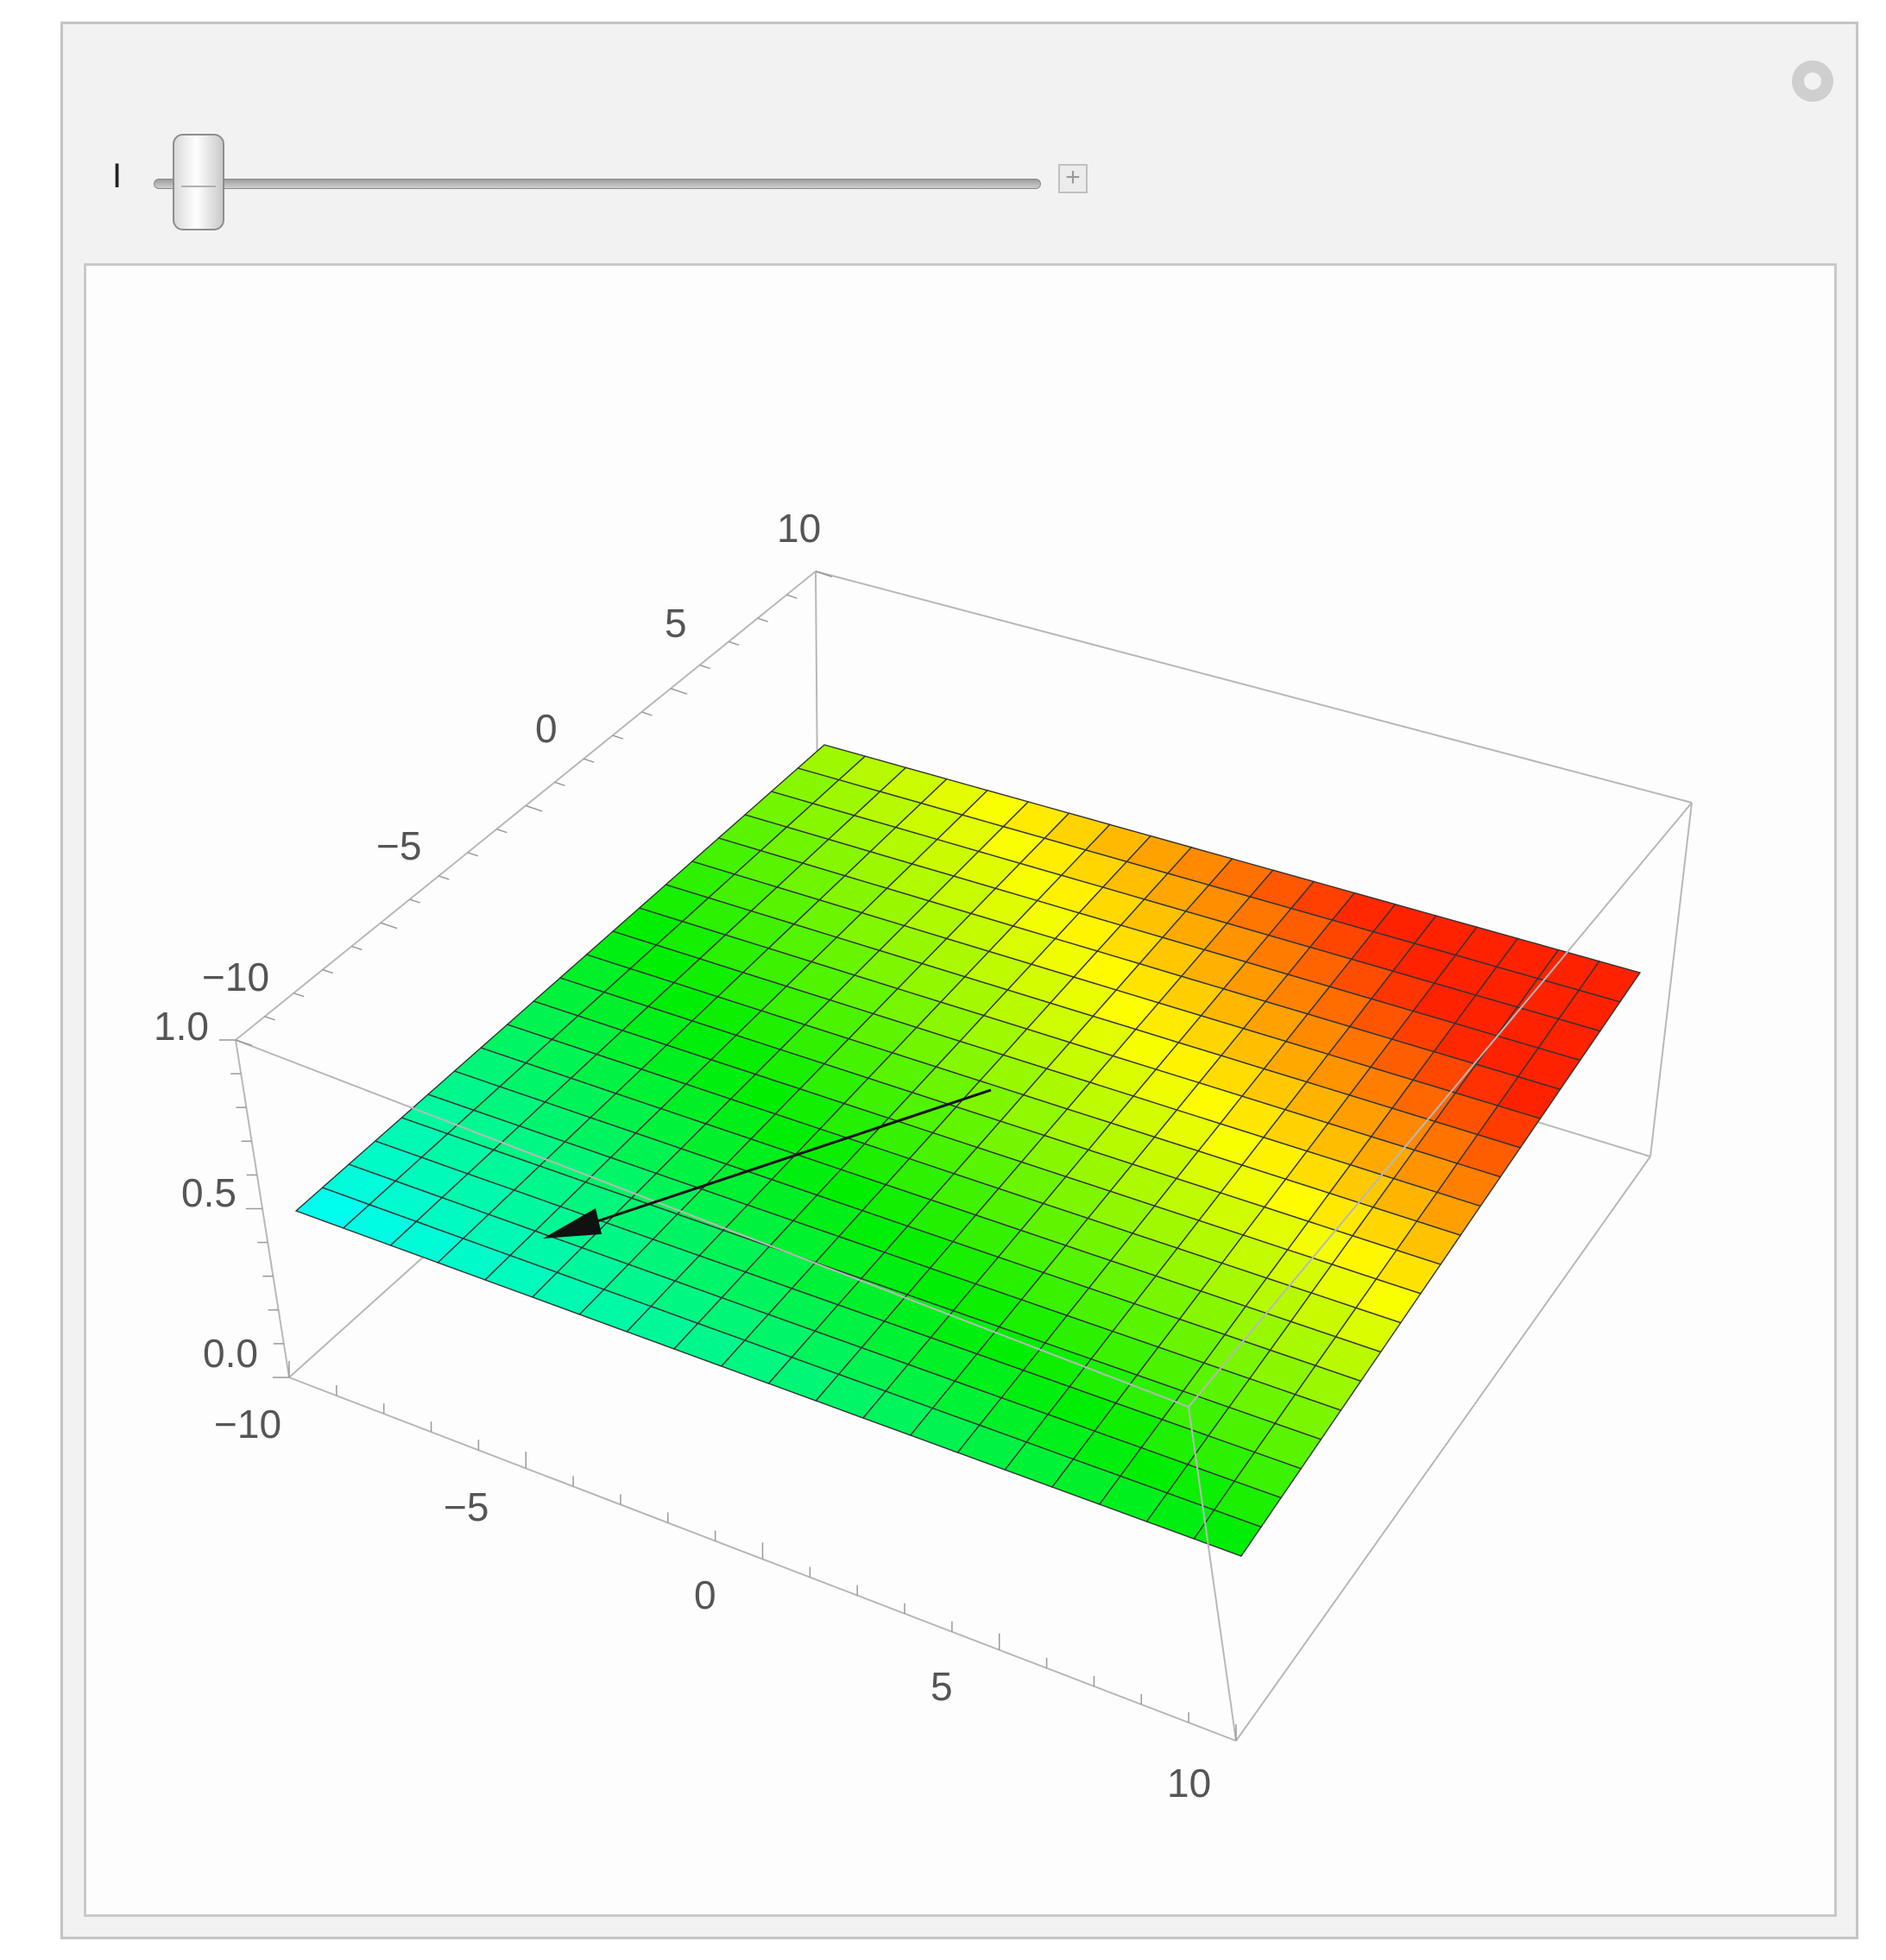 The image size is (1886, 1960). I want to click on gradient-arrow, so click(790, 1157).